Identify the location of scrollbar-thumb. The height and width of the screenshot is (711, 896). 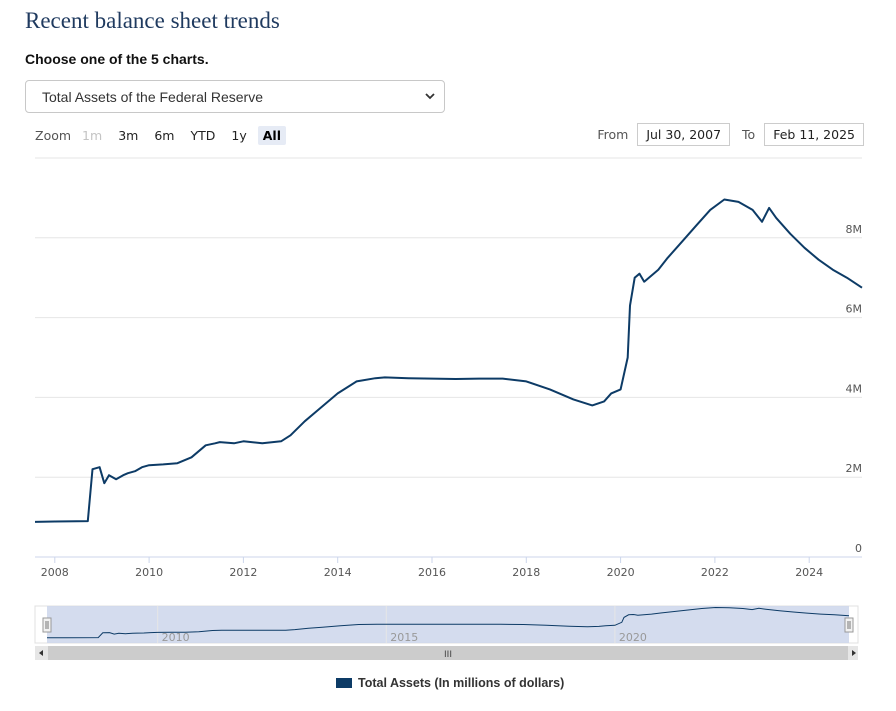
(448, 653).